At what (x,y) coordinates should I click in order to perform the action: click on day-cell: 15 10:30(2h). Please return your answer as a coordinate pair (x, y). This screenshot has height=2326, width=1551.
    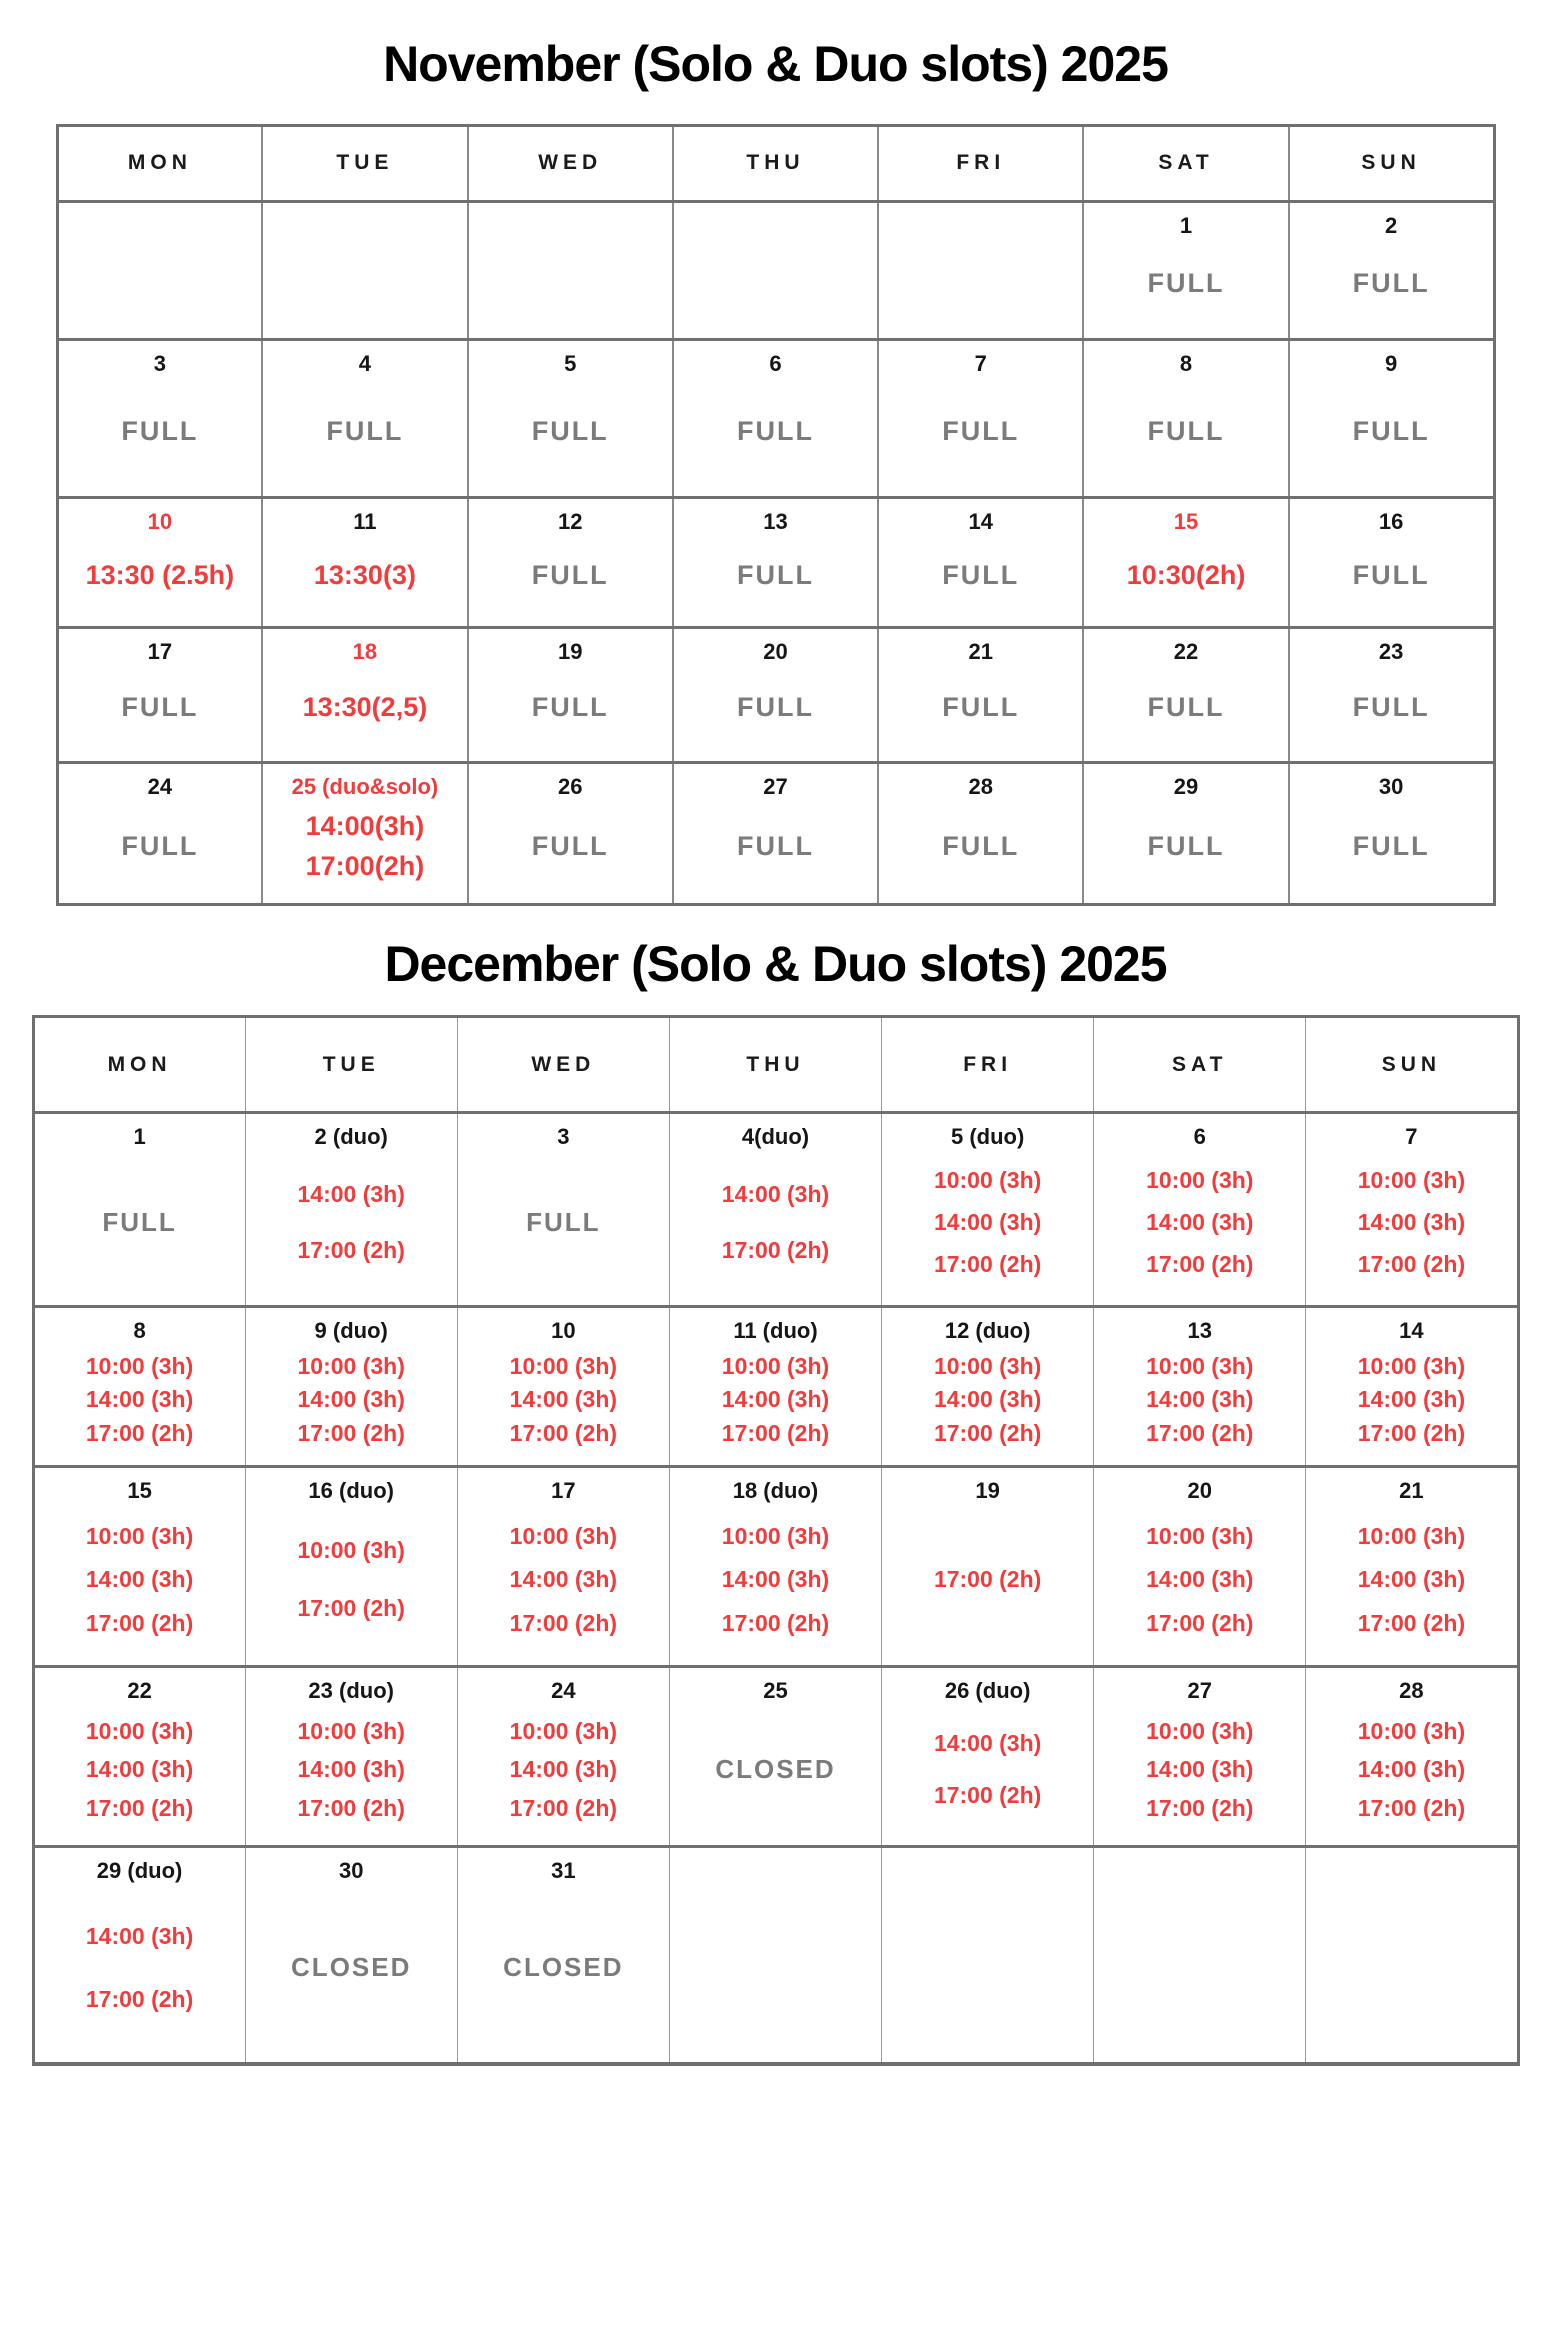
    Looking at the image, I should click on (1186, 561).